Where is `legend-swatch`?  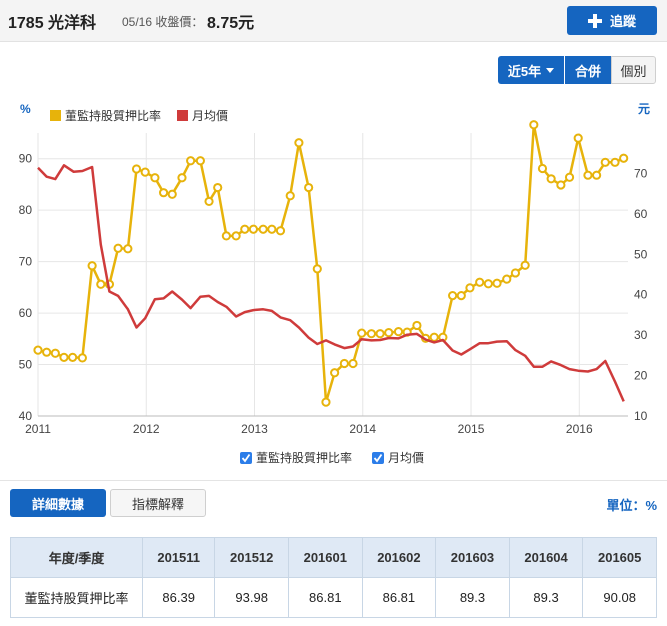
legend-swatch is located at coordinates (55, 115).